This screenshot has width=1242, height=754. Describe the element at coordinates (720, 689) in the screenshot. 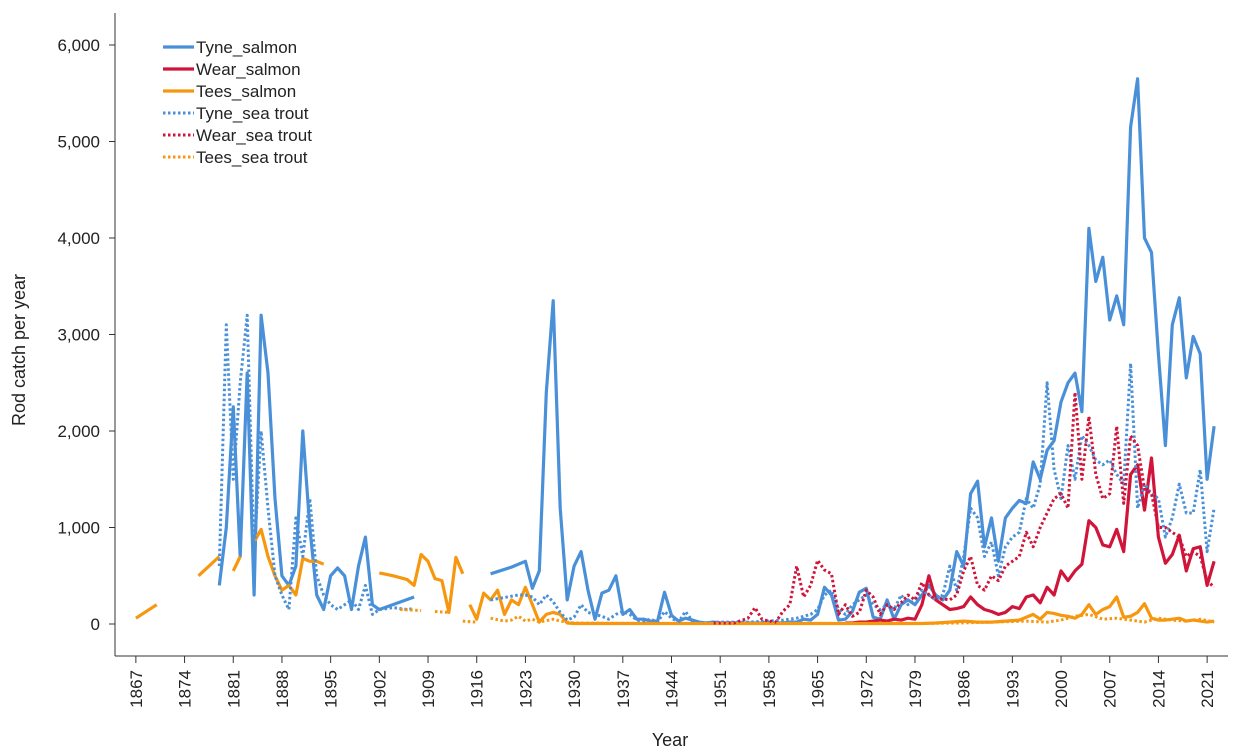

I see `x-tick-label: 1951` at that location.